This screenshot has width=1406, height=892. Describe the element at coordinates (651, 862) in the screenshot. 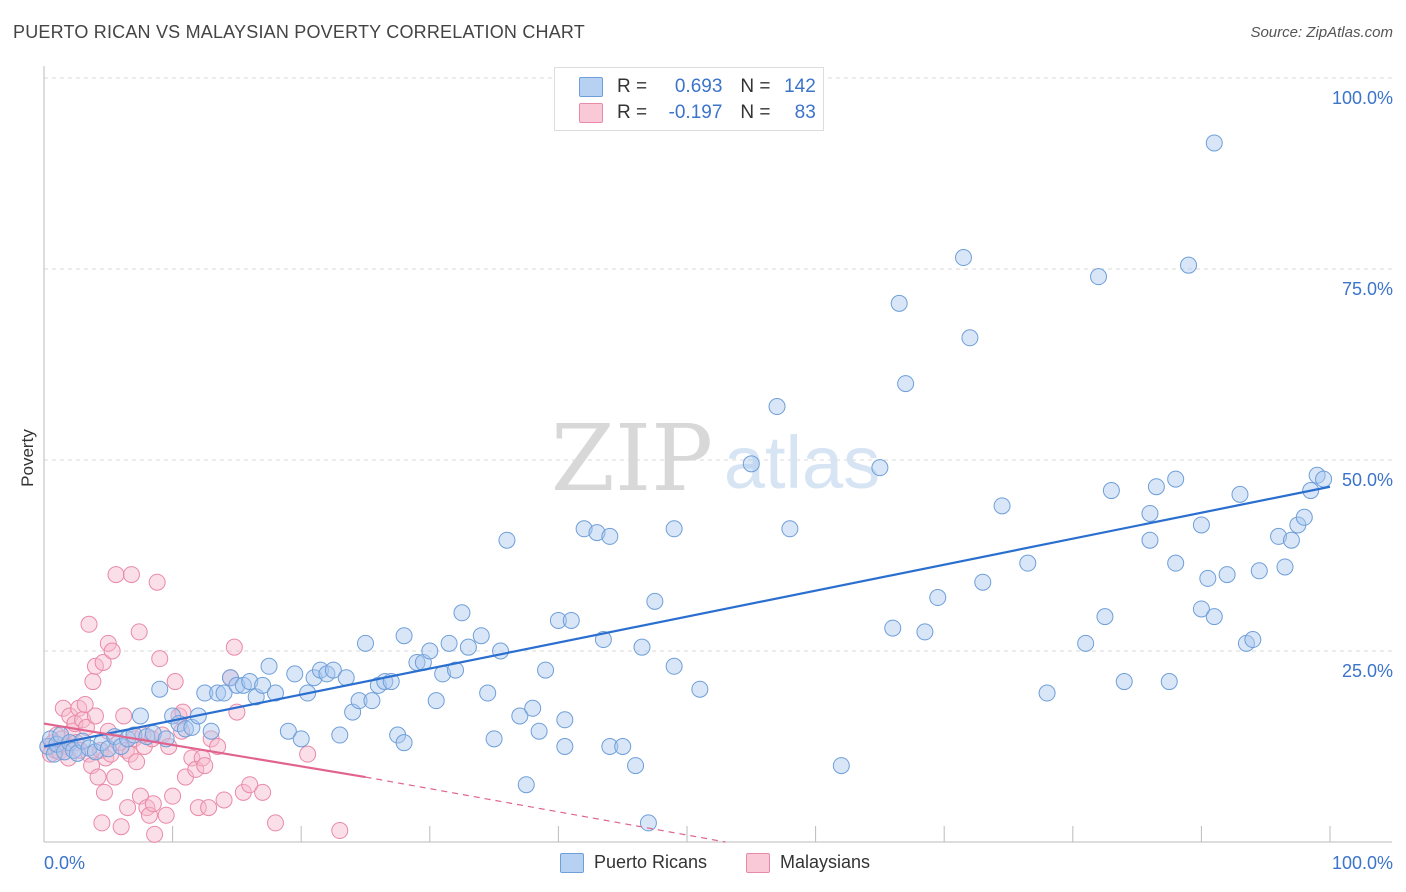

I see `legend-label: Puerto Ricans` at that location.